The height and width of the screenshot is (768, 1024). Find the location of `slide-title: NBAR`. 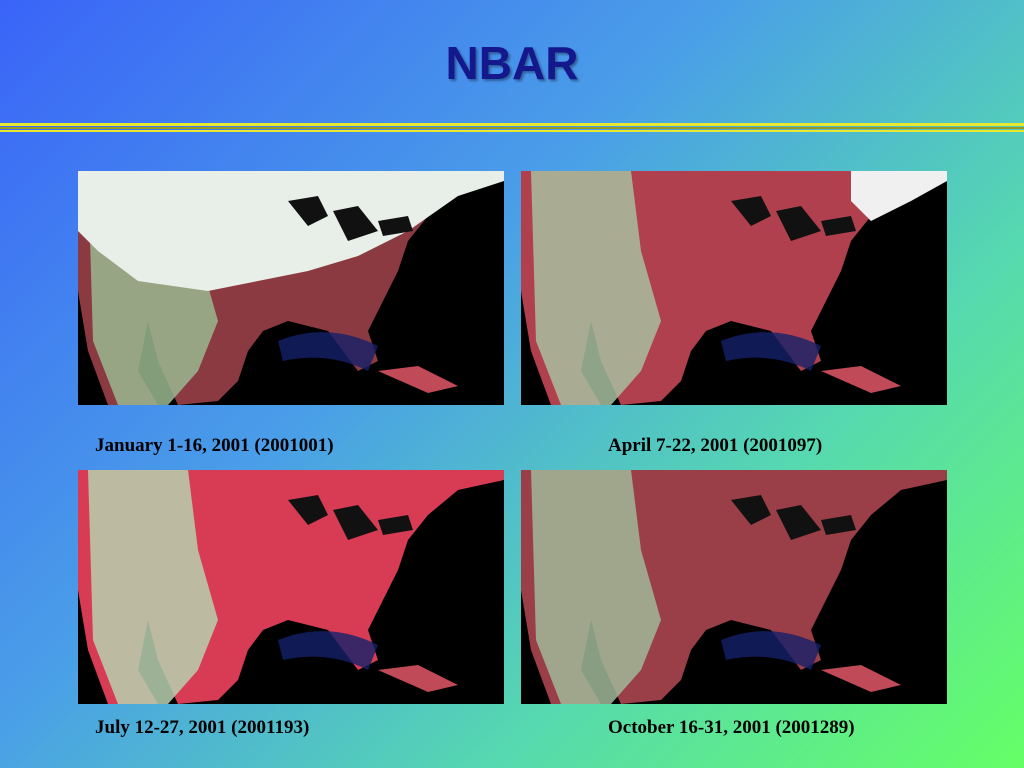

slide-title: NBAR is located at coordinates (512, 63).